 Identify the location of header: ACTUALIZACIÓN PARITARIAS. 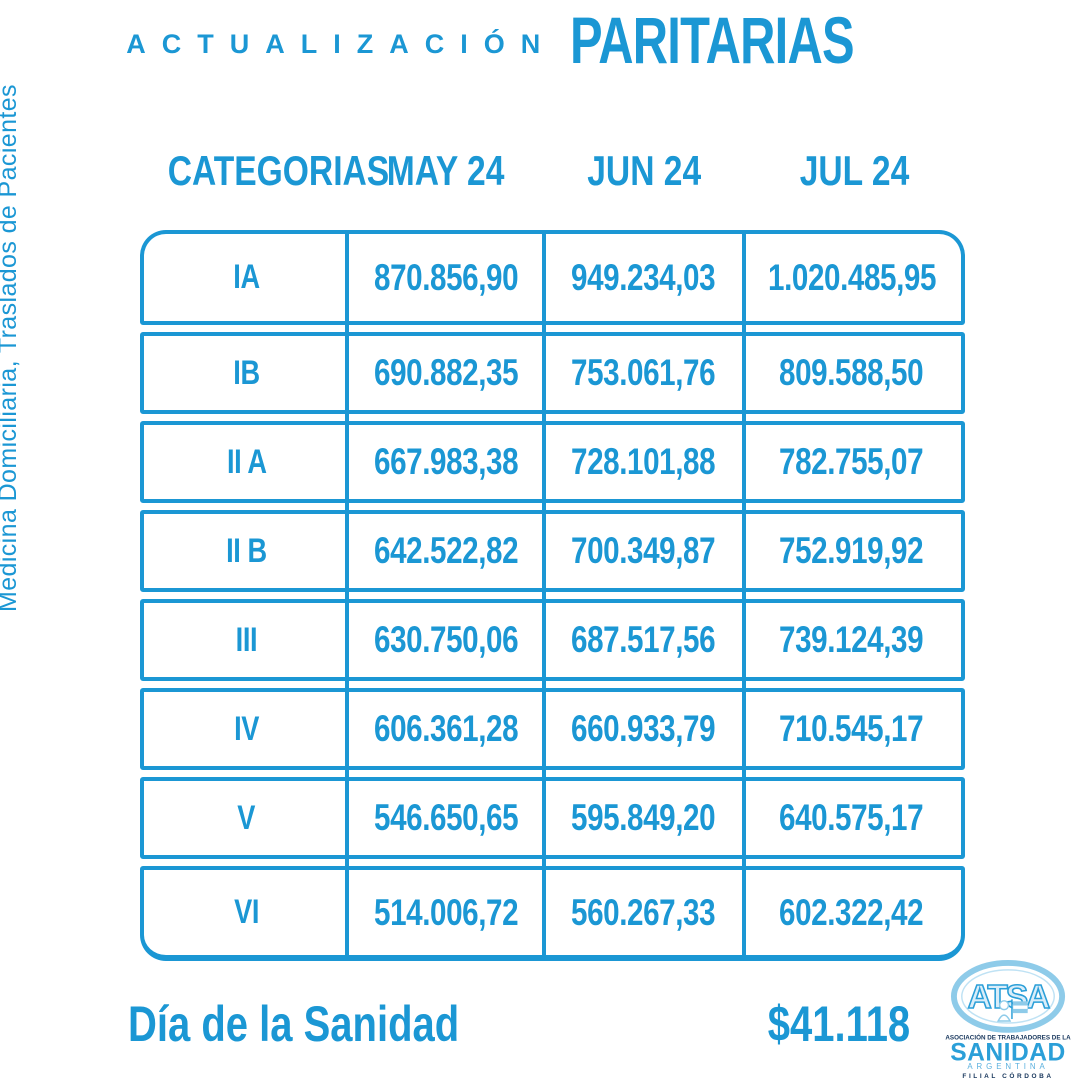
(540, 40).